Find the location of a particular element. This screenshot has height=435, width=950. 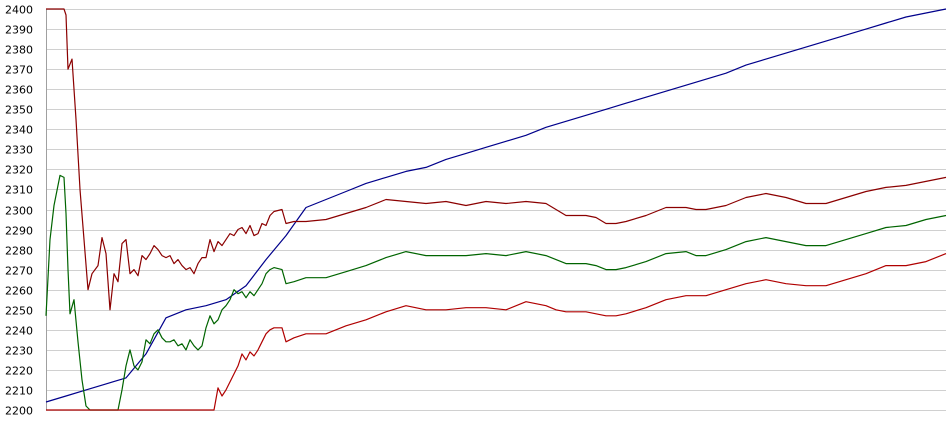

y-tick-label: 2290 is located at coordinates (19, 231).